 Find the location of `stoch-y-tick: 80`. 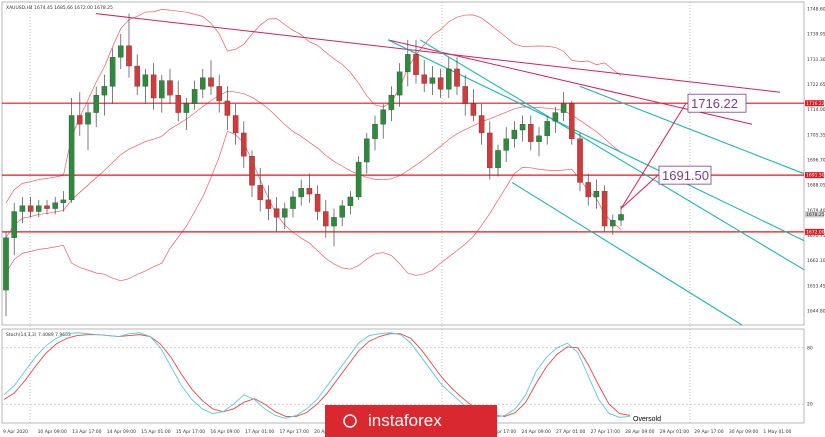

stoch-y-tick: 80 is located at coordinates (810, 348).